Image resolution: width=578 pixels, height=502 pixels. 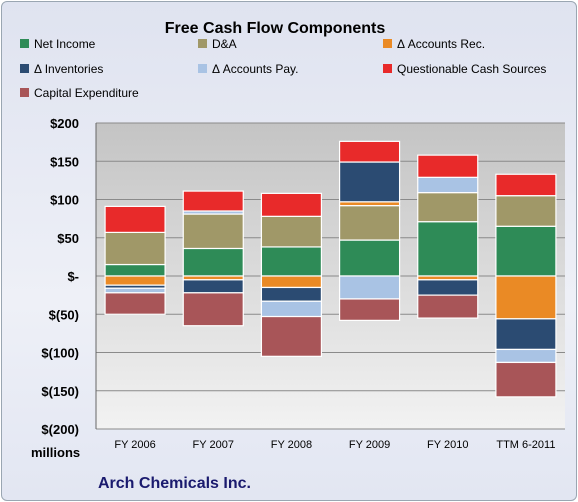 I want to click on legend-label-capital-expenditure: Capital Expenditure, so click(x=86, y=93).